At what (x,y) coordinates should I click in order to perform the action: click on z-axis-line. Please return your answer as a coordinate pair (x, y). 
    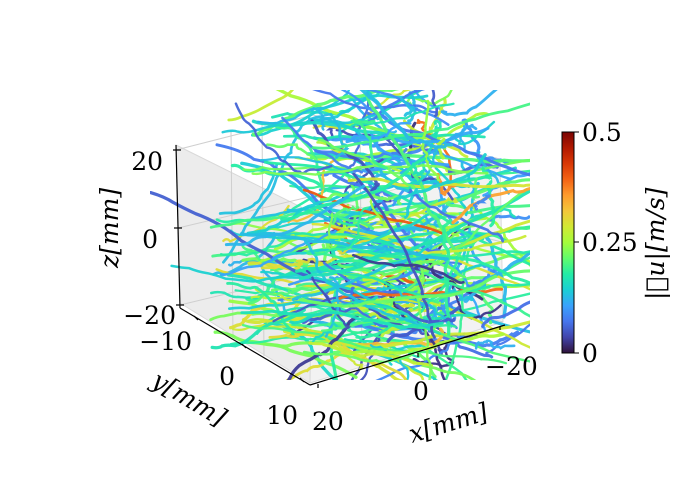
    Looking at the image, I should click on (178, 226).